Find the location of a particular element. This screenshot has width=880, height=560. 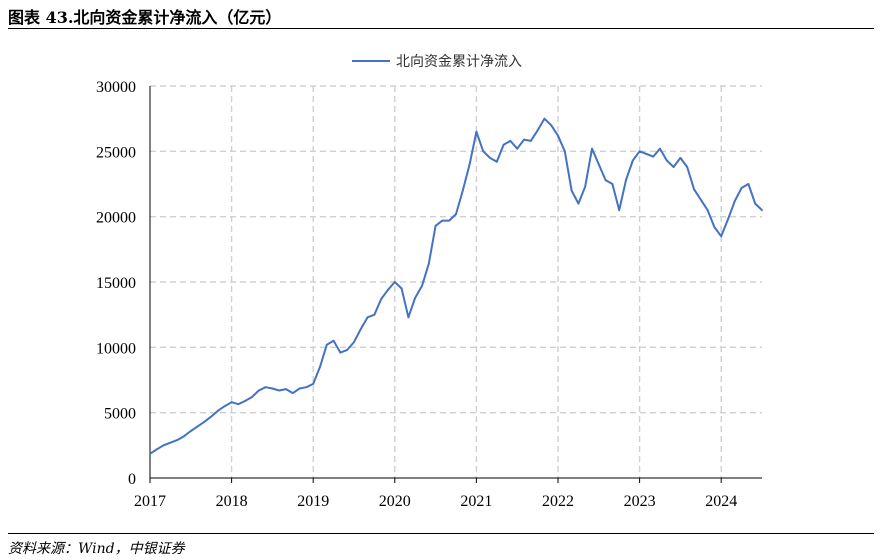

y-tick-label: 10000 is located at coordinates (116, 348).